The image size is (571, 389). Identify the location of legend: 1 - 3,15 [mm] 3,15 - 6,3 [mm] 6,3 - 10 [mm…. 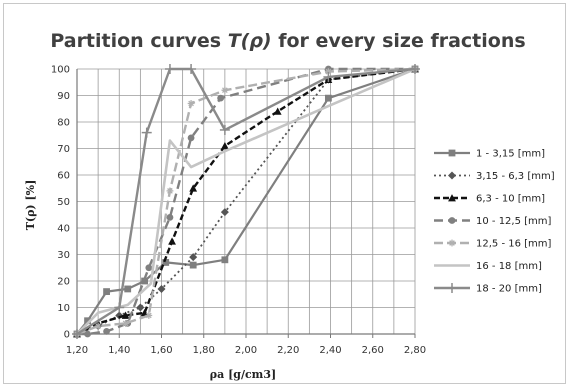
(494, 222).